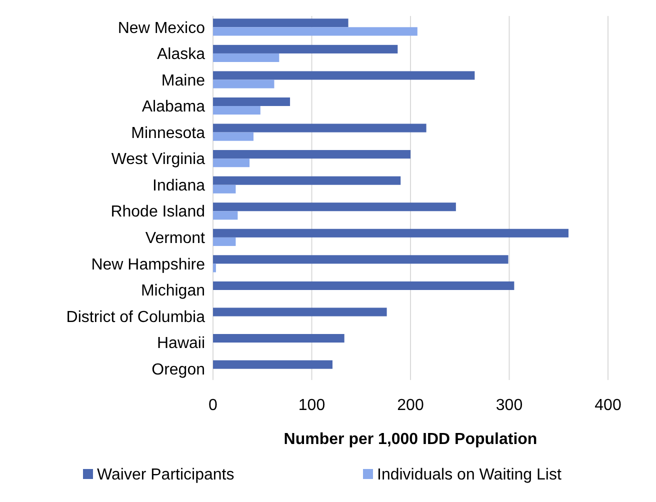  What do you see at coordinates (410, 405) in the screenshot?
I see `x-tick-label: 200` at bounding box center [410, 405].